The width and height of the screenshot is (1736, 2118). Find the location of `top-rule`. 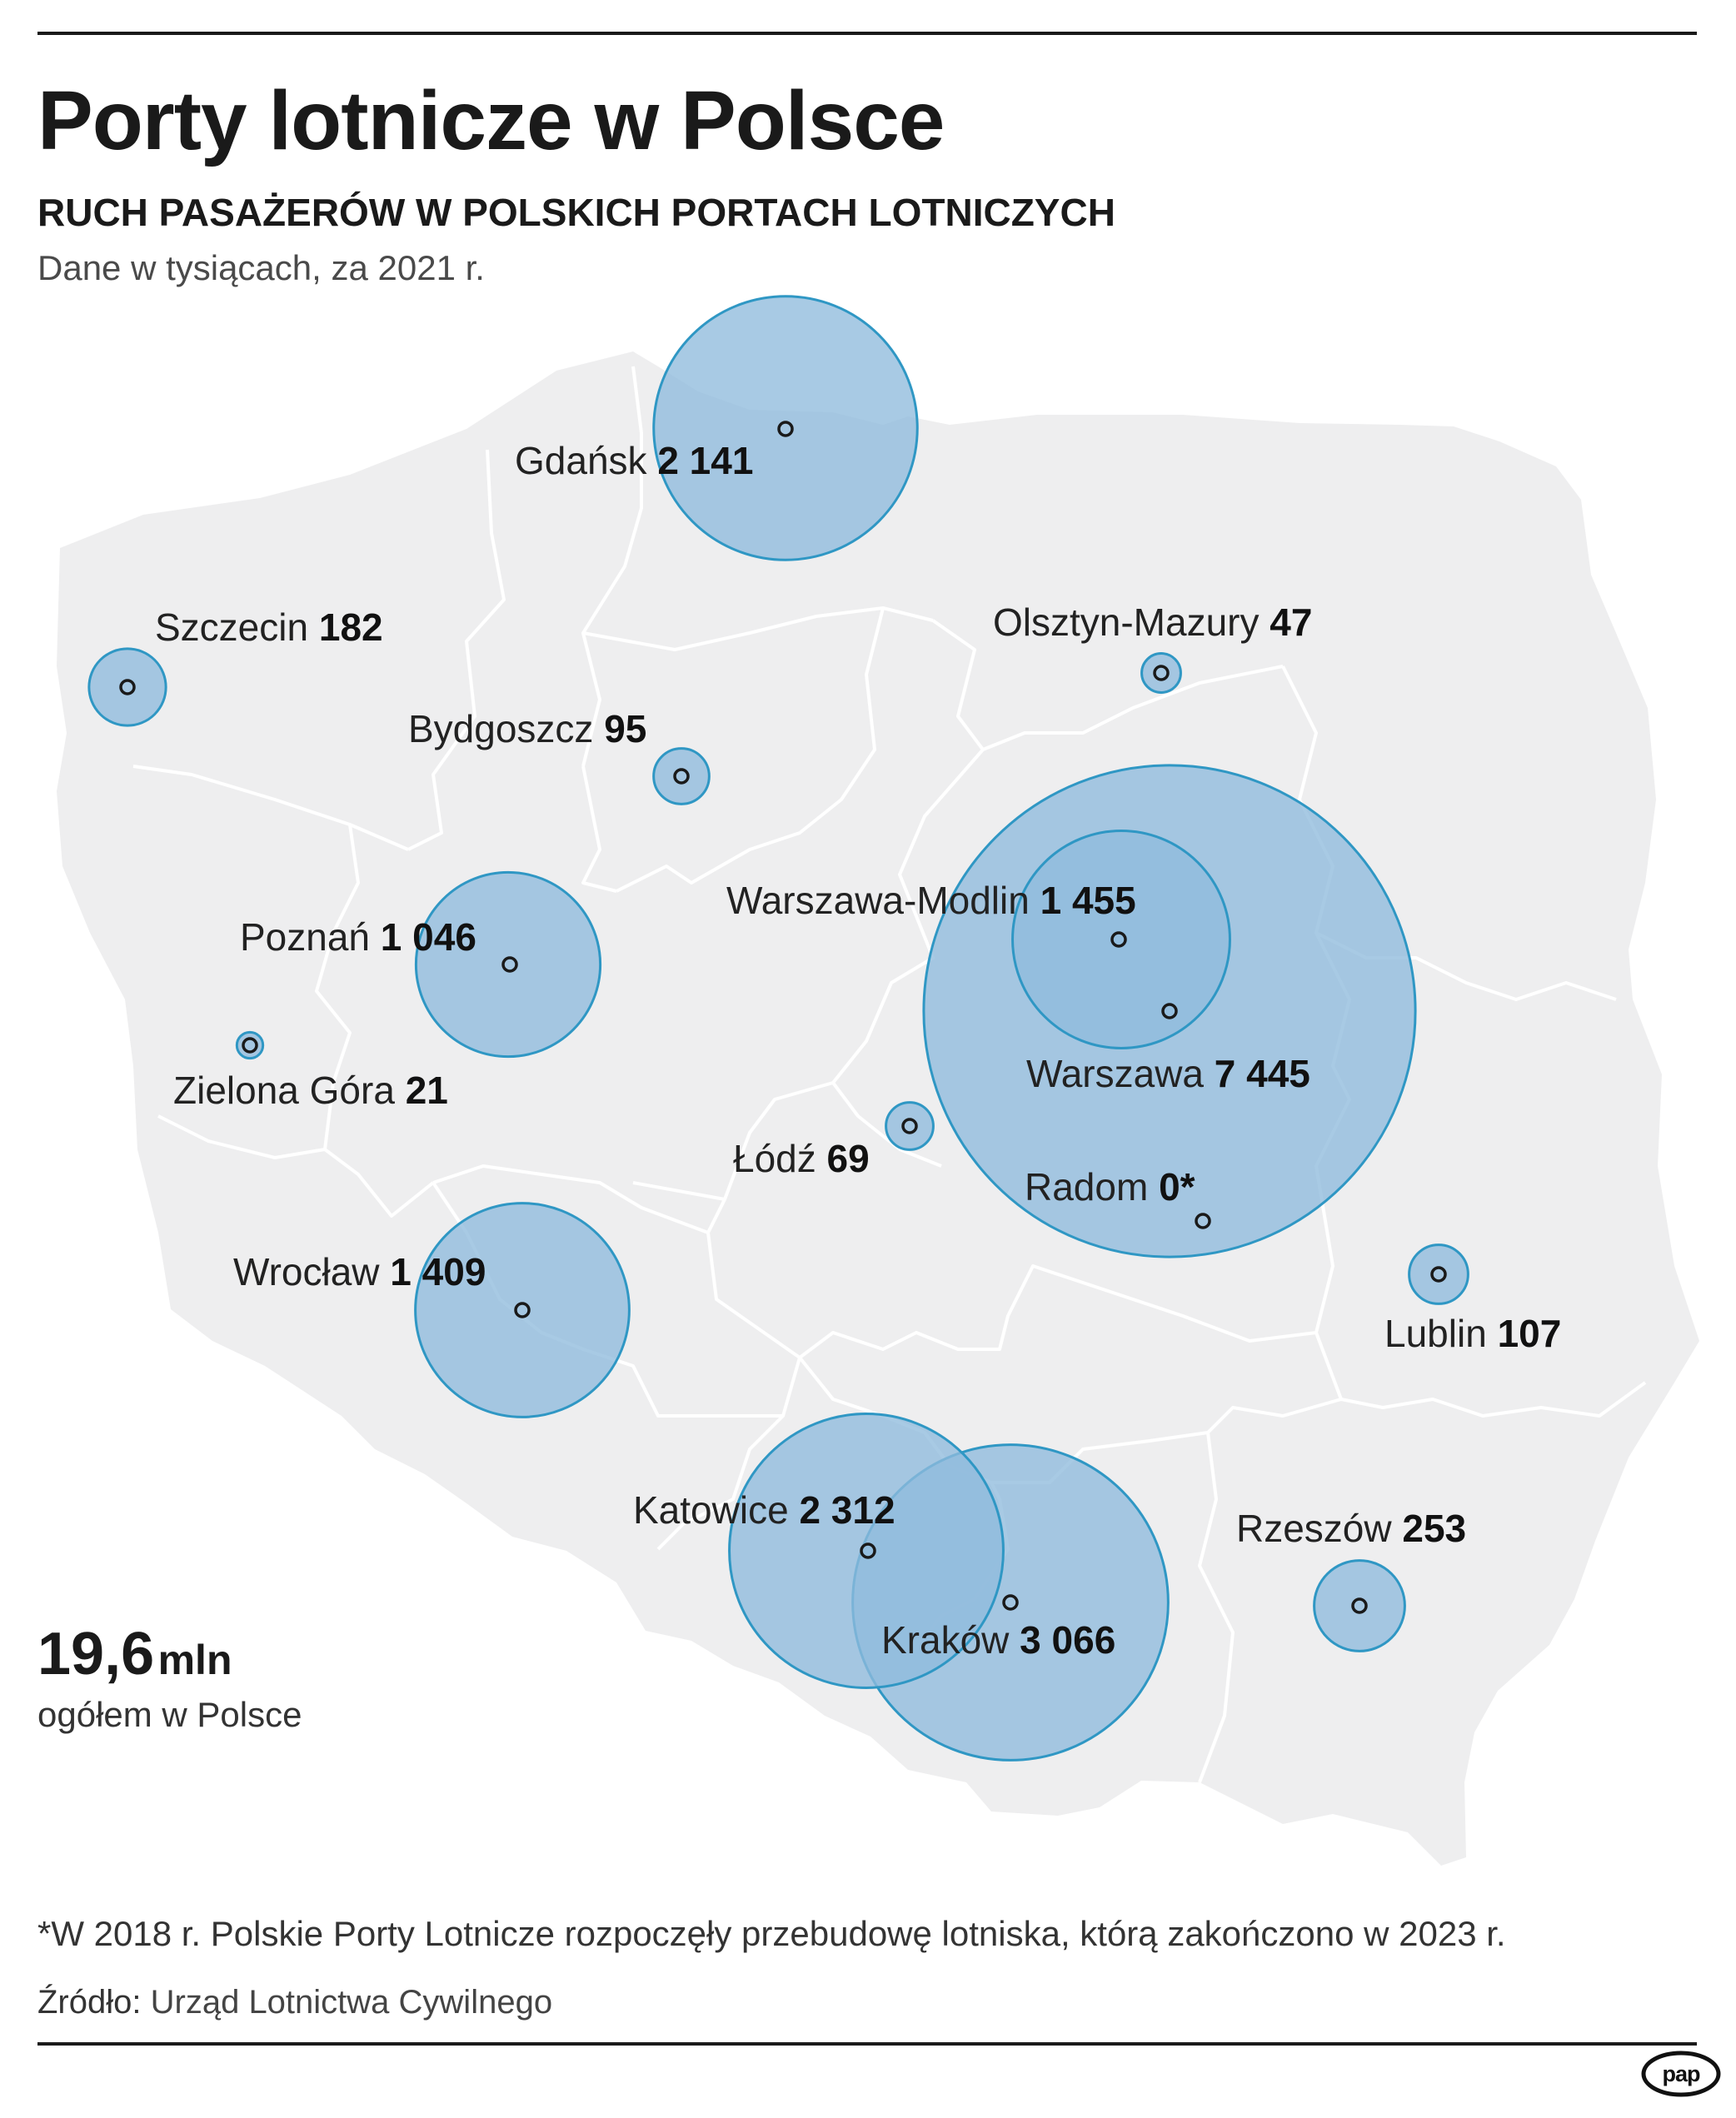

top-rule is located at coordinates (867, 33).